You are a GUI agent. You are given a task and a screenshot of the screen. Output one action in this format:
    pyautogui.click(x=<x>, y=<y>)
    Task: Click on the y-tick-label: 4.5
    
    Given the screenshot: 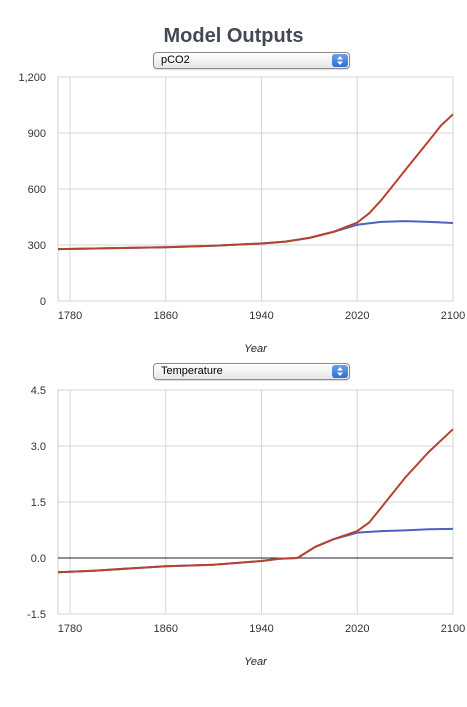 What is the action you would take?
    pyautogui.click(x=38, y=391)
    